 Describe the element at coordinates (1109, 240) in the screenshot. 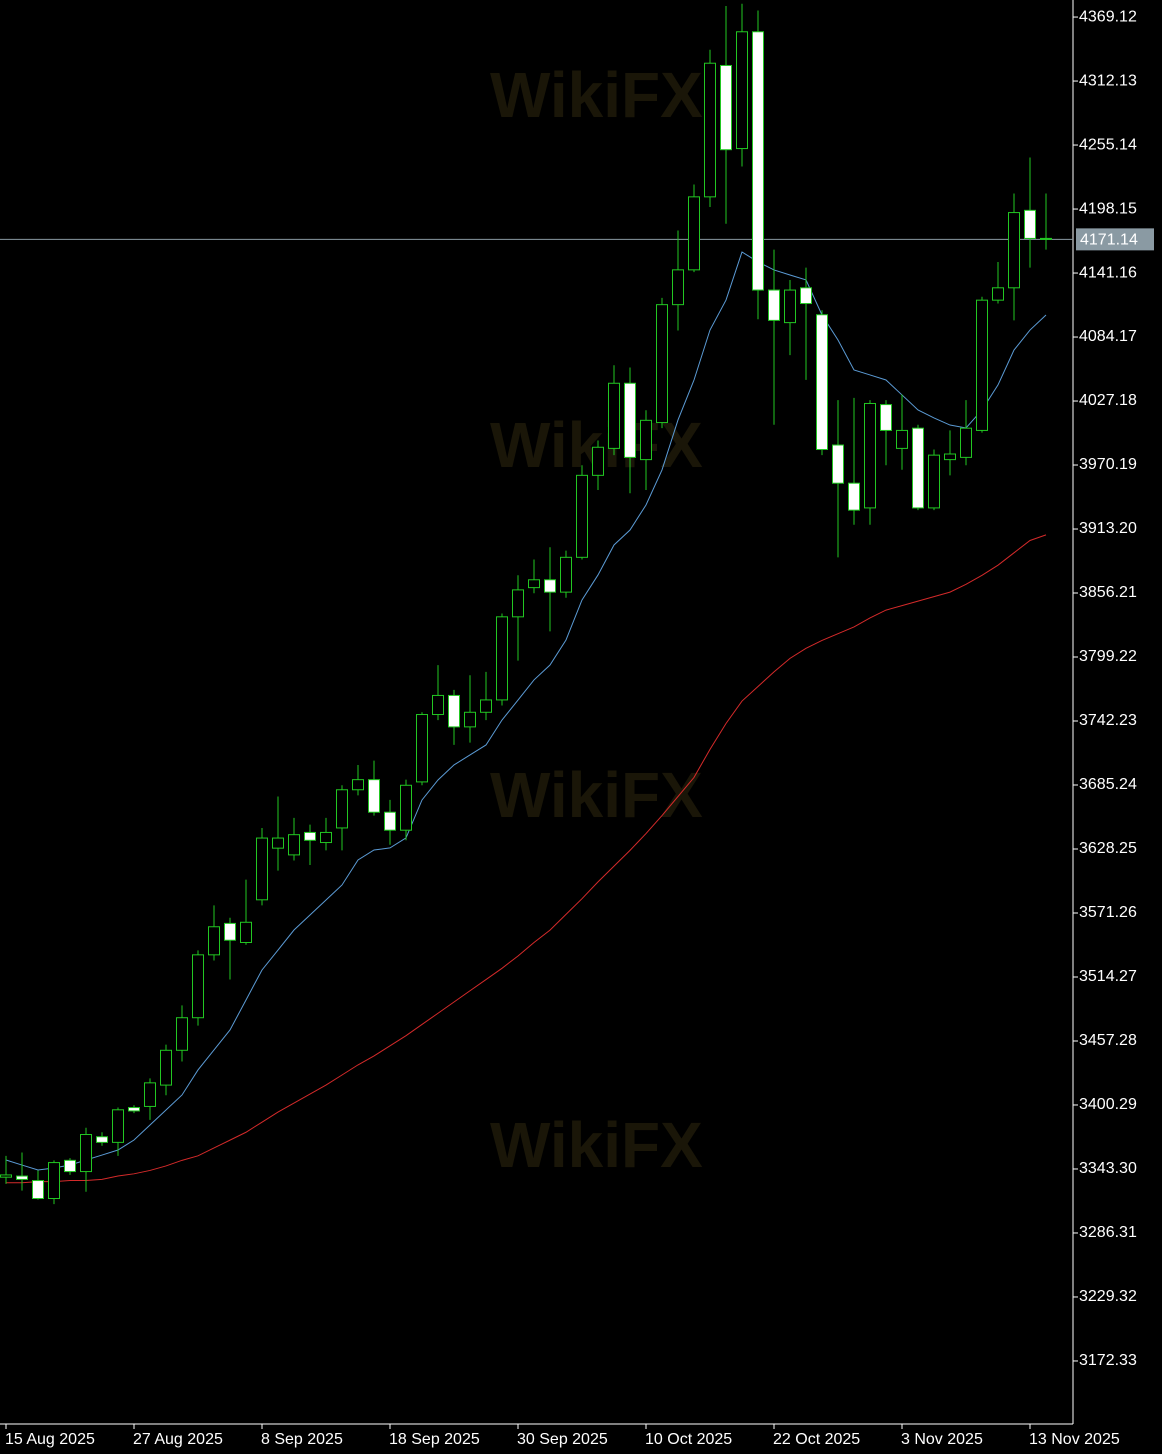

I see `current-price-label: 4171.14` at that location.